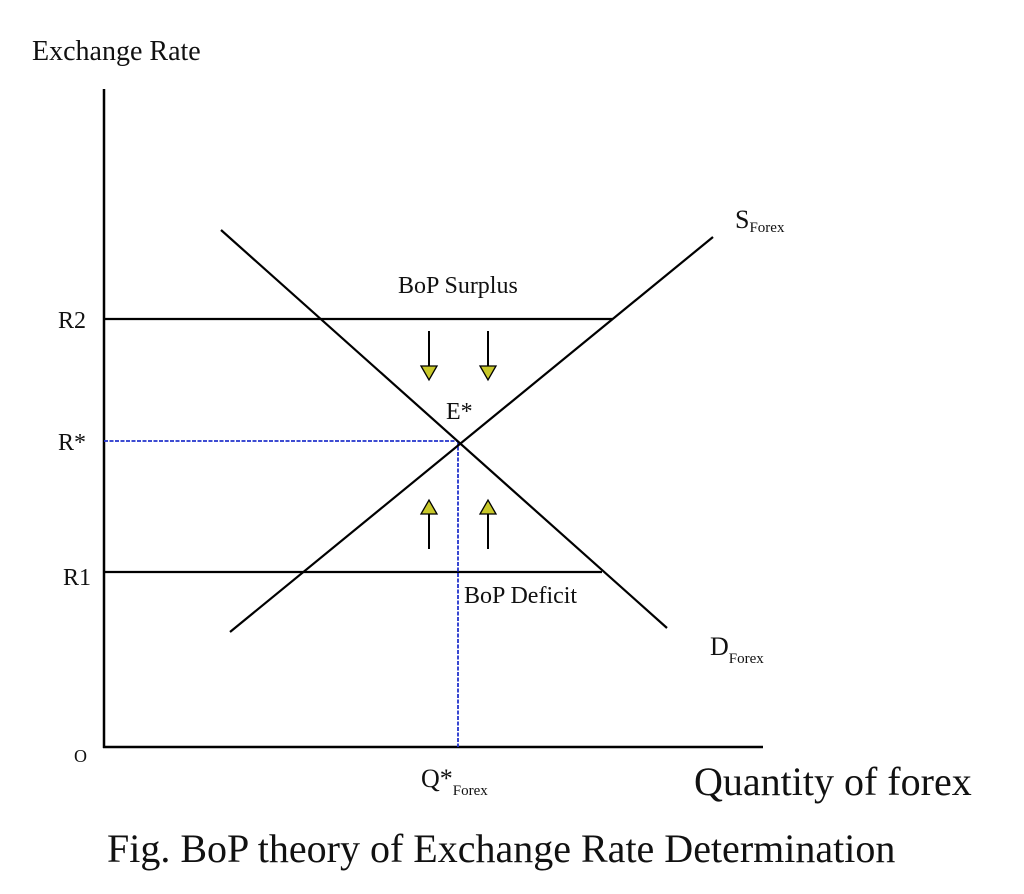 The height and width of the screenshot is (894, 1024). I want to click on y-axis-title: Exchange Rate, so click(116, 51).